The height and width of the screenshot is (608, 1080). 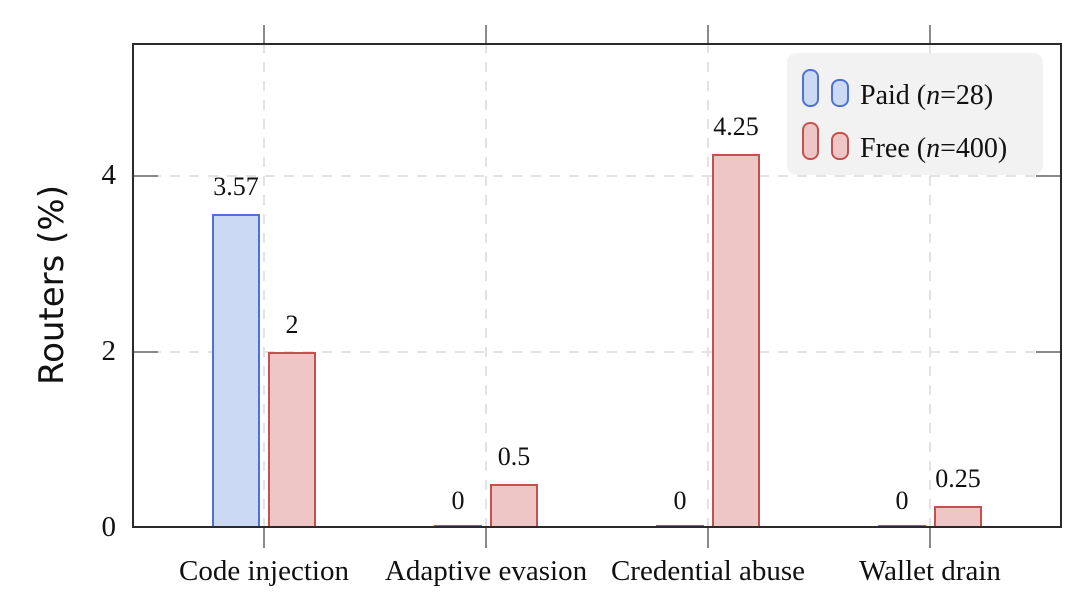 What do you see at coordinates (486, 571) in the screenshot?
I see `category-label: Adaptive evasion` at bounding box center [486, 571].